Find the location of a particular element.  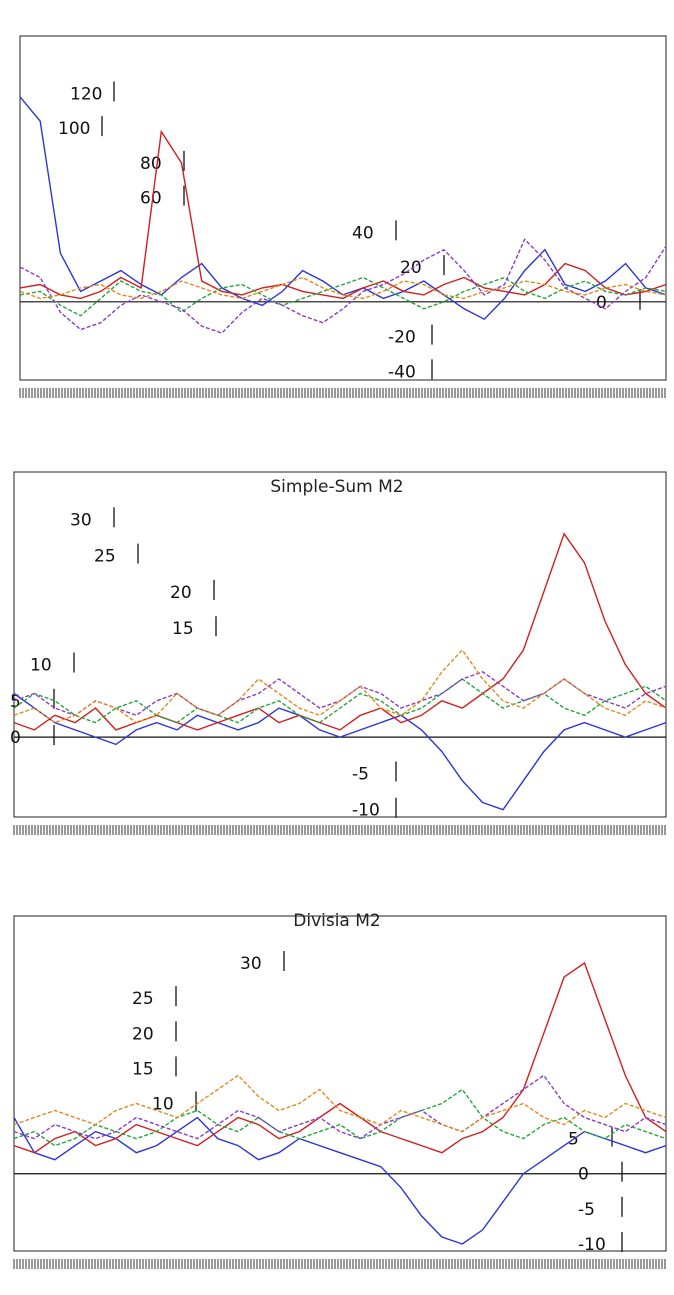

y-tick-label: -40 is located at coordinates (402, 372).